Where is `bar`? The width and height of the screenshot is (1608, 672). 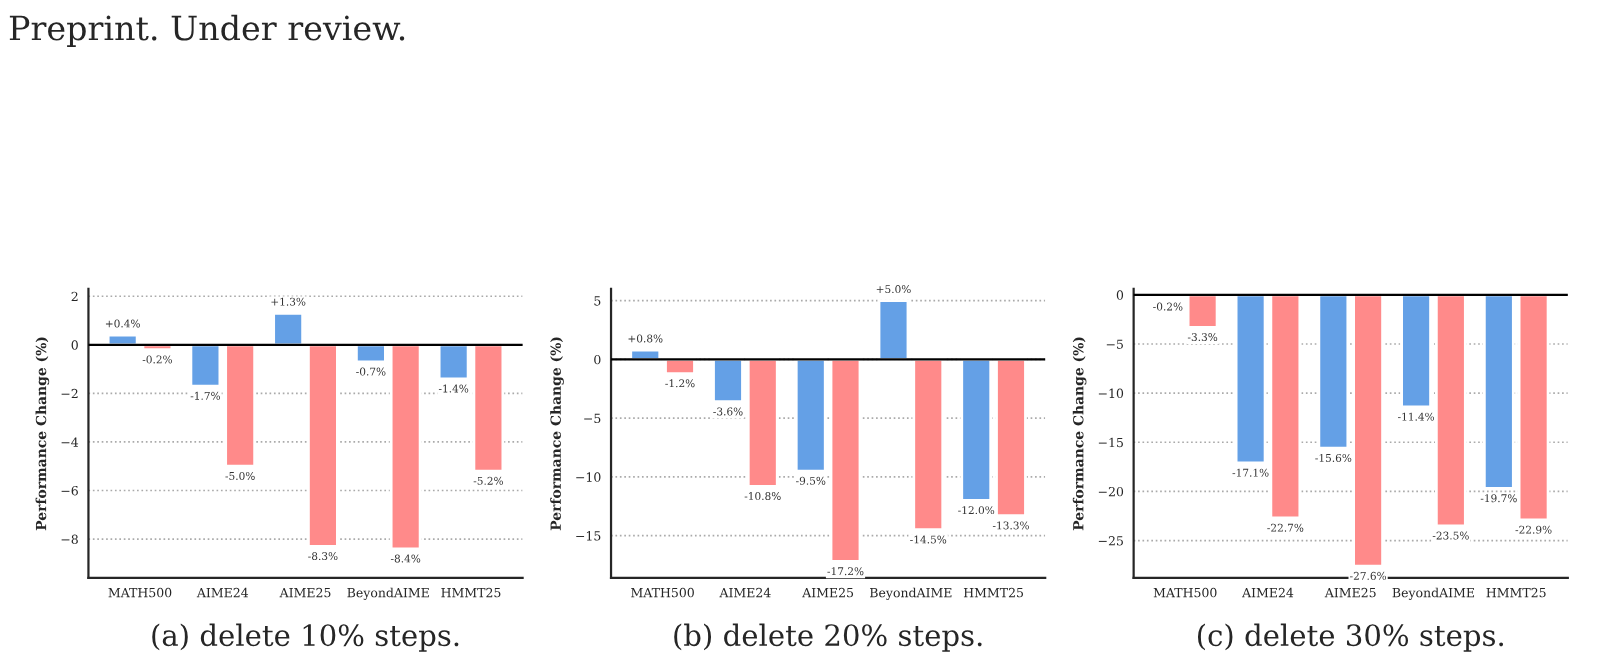
bar is located at coordinates (893, 330).